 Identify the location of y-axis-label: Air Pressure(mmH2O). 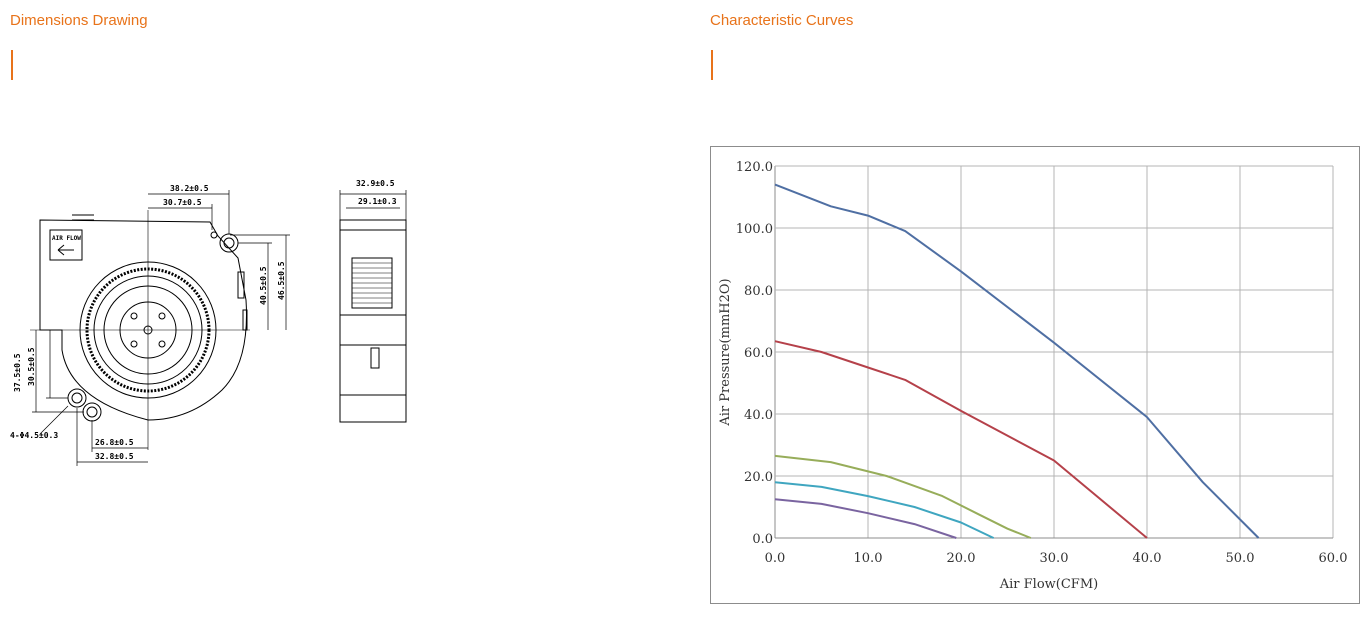
(725, 352).